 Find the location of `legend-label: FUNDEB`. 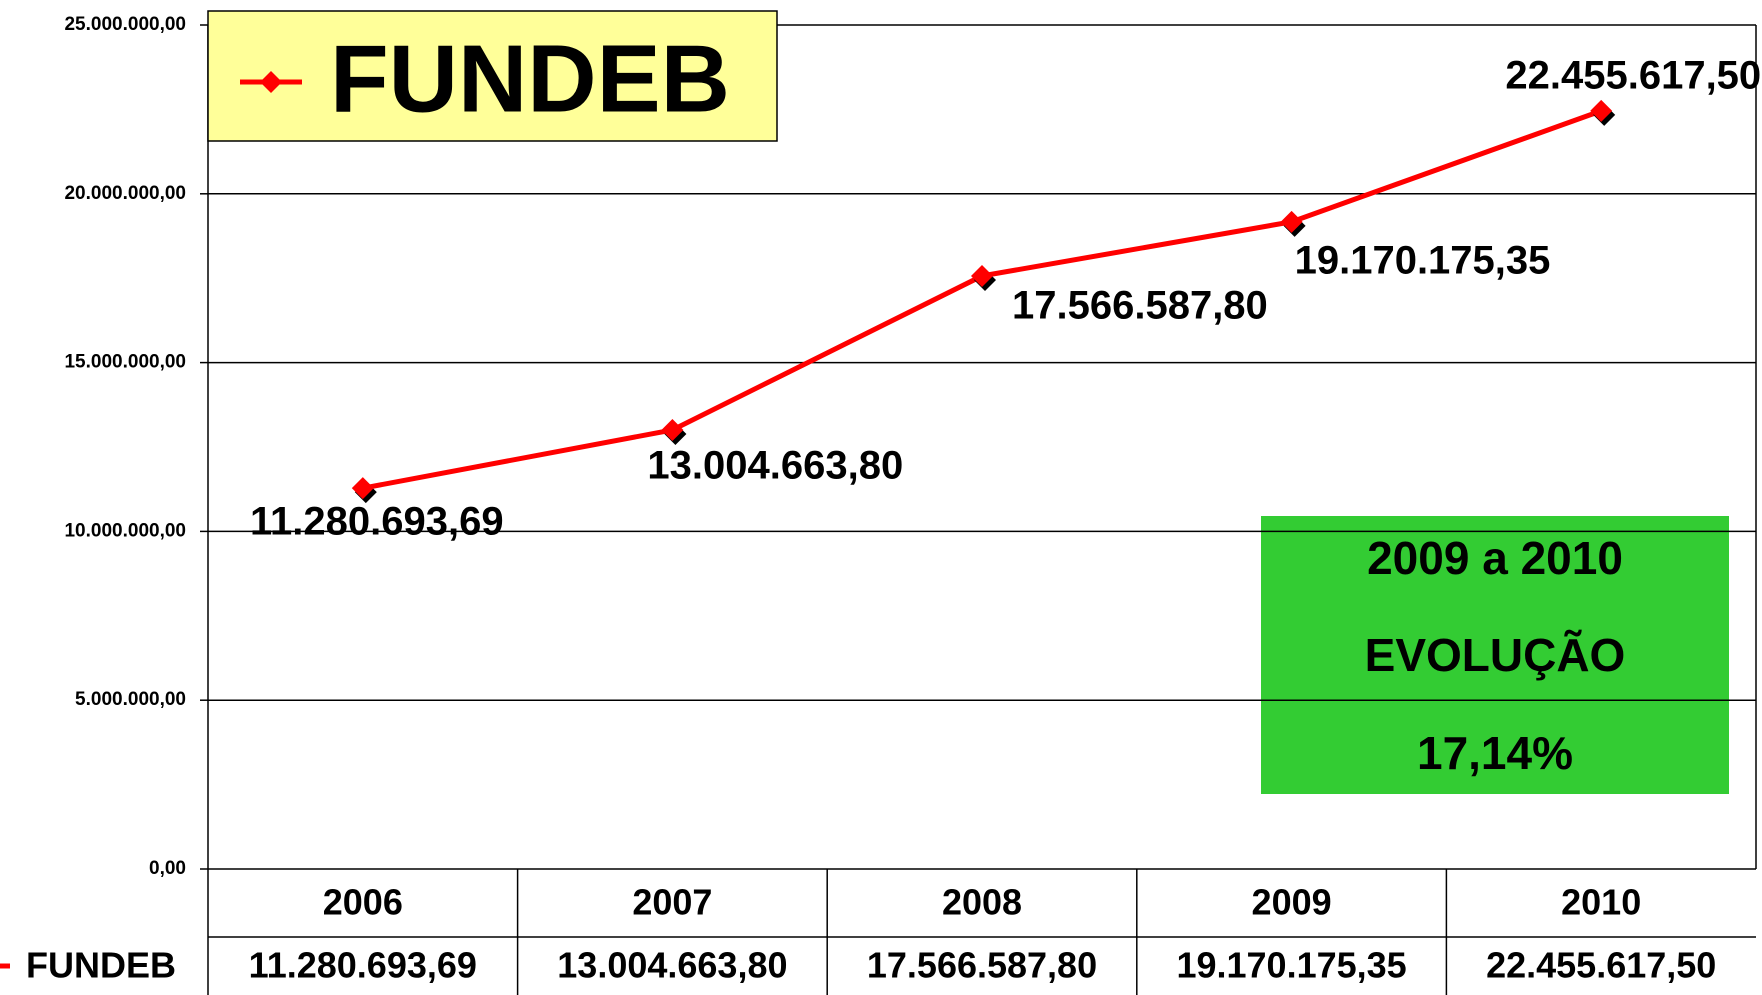

legend-label: FUNDEB is located at coordinates (530, 78).